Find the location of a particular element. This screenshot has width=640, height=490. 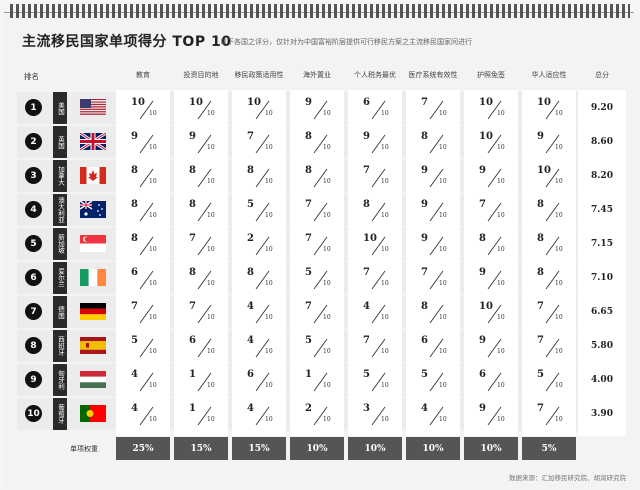

uk-flag is located at coordinates (93, 141).